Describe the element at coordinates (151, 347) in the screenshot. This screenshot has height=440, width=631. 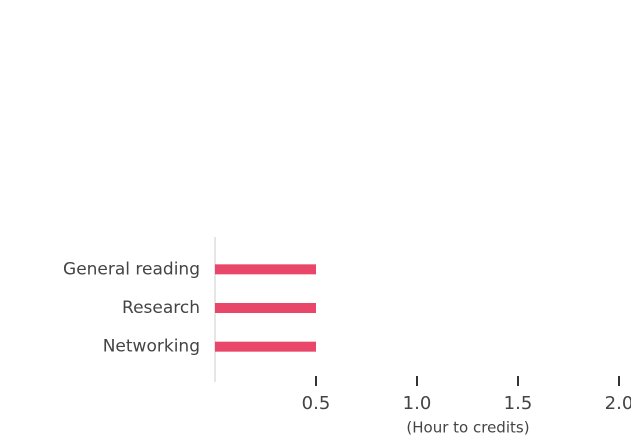
I see `y-tick-label: Networking` at that location.